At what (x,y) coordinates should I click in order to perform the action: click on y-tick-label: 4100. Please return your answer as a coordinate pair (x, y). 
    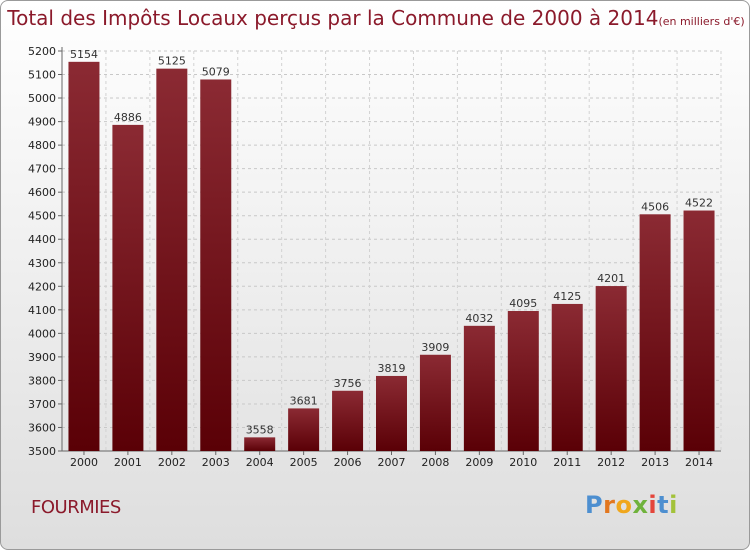
    Looking at the image, I should click on (42, 310).